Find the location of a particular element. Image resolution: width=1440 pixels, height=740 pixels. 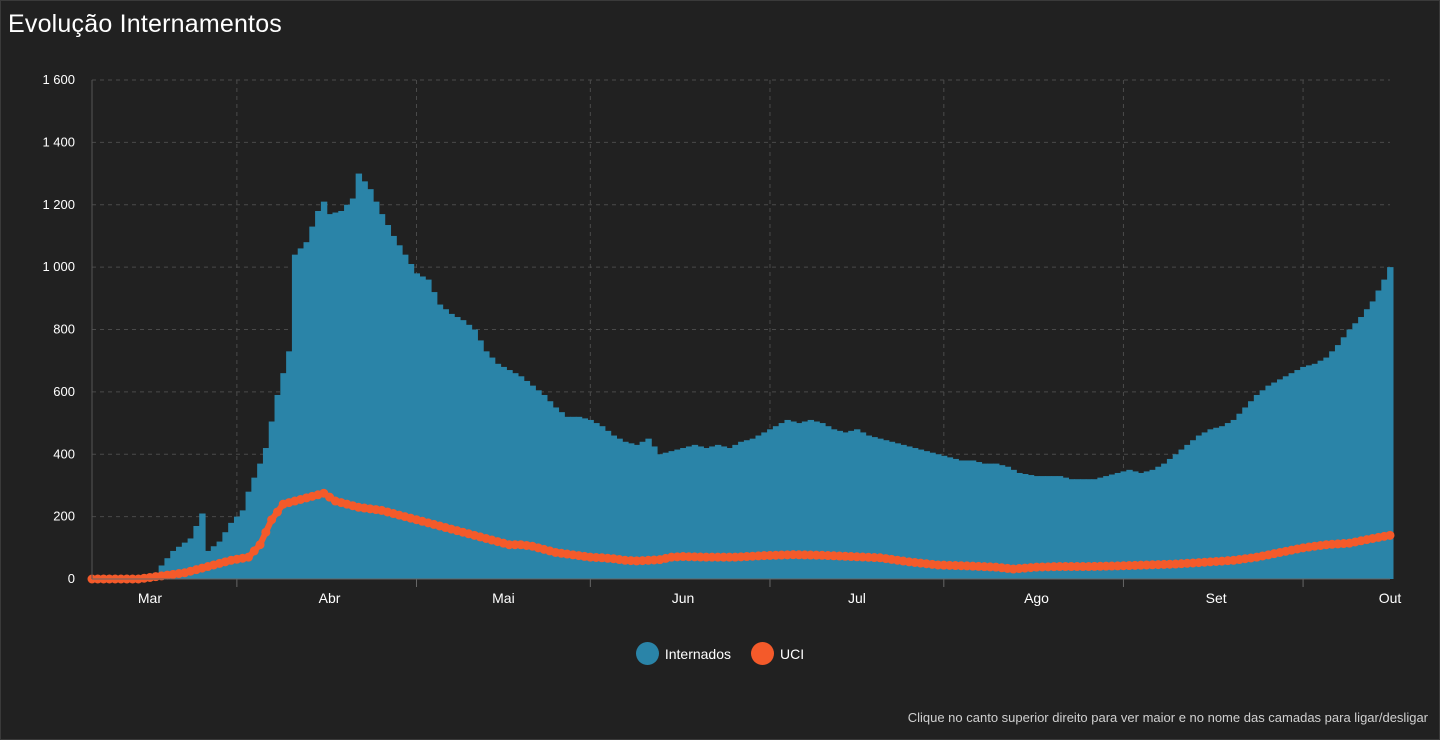

x-tick-label: Abr is located at coordinates (330, 598).